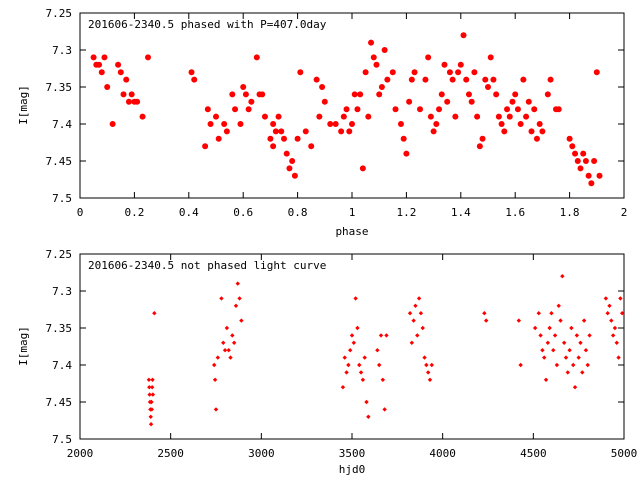  I want to click on x-axis-label: phase, so click(351, 231).